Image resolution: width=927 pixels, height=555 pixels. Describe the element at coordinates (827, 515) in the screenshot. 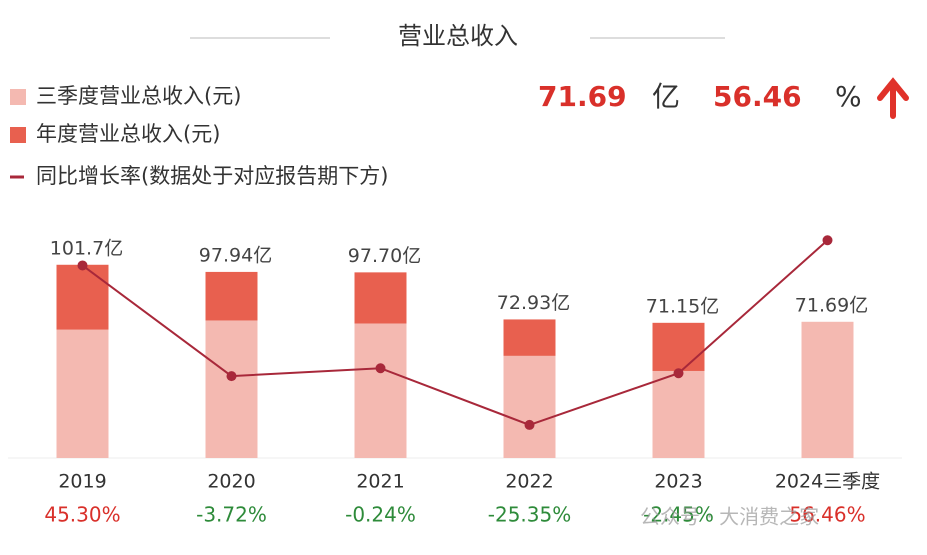

I see `growth-label: 56.46%` at that location.